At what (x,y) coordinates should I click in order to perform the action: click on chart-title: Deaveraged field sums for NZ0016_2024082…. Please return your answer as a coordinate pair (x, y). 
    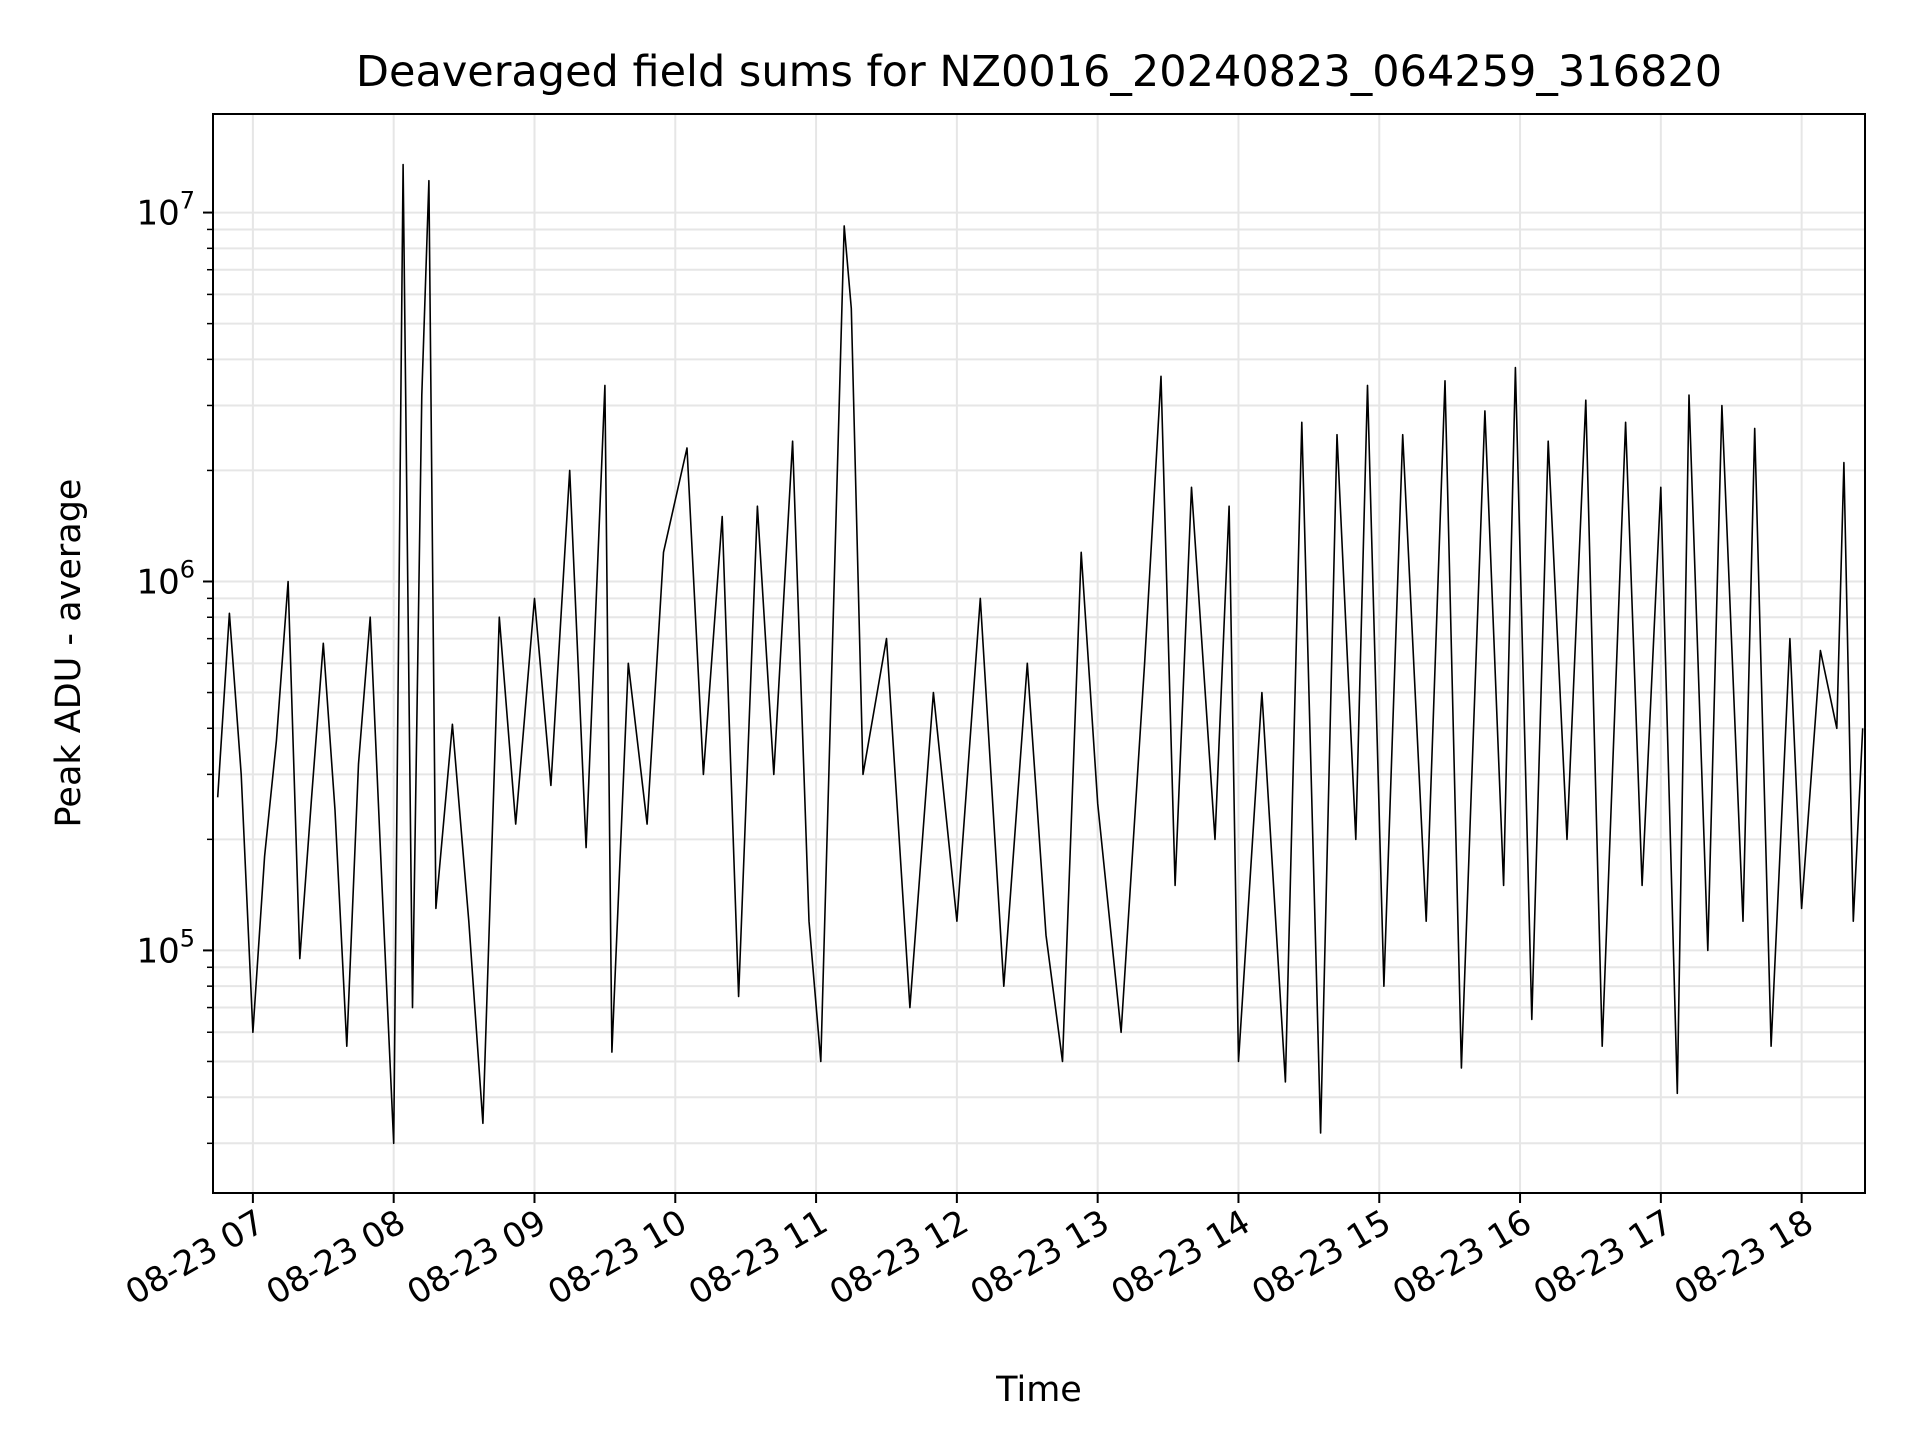
    Looking at the image, I should click on (1039, 72).